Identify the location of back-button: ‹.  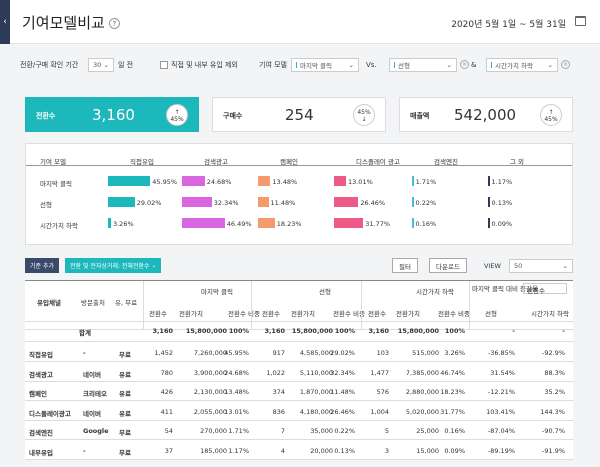
(5, 22).